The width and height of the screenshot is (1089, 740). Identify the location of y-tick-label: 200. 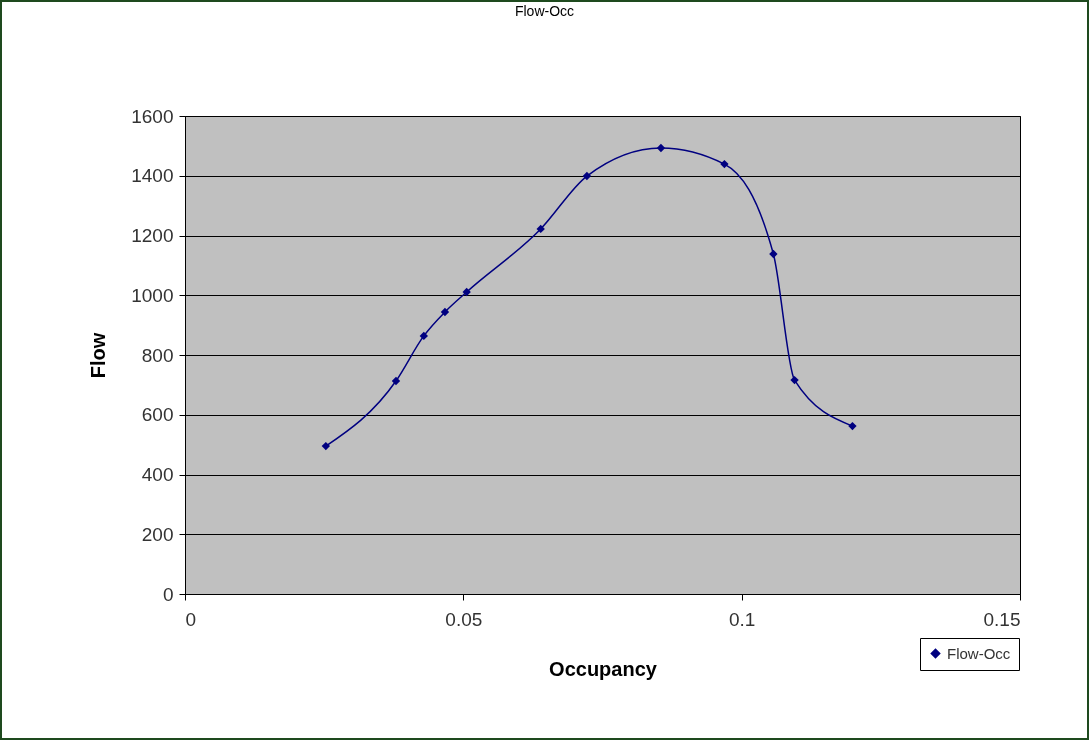
(157, 534).